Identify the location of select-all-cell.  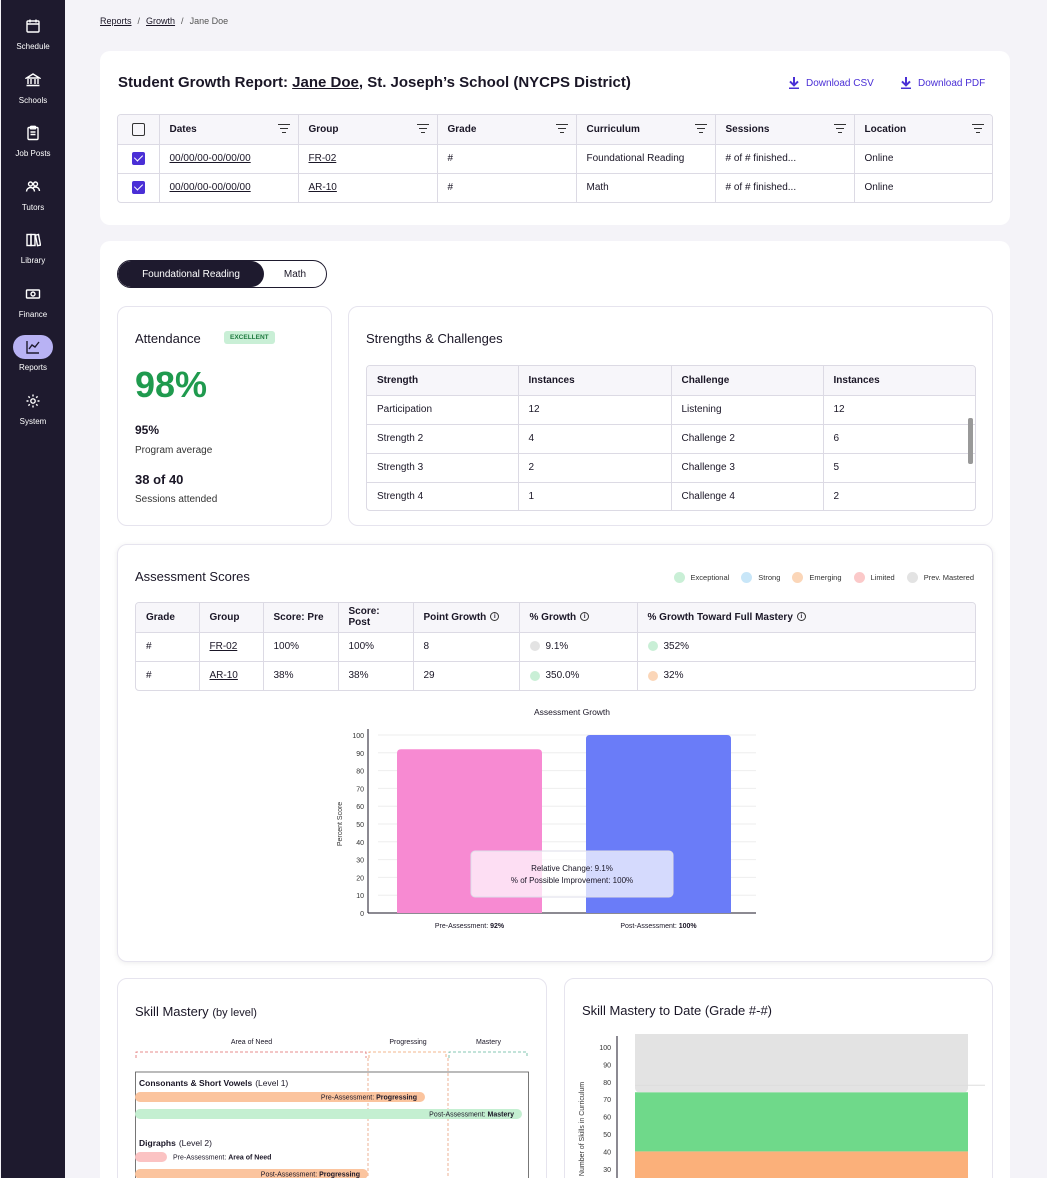
(139, 130).